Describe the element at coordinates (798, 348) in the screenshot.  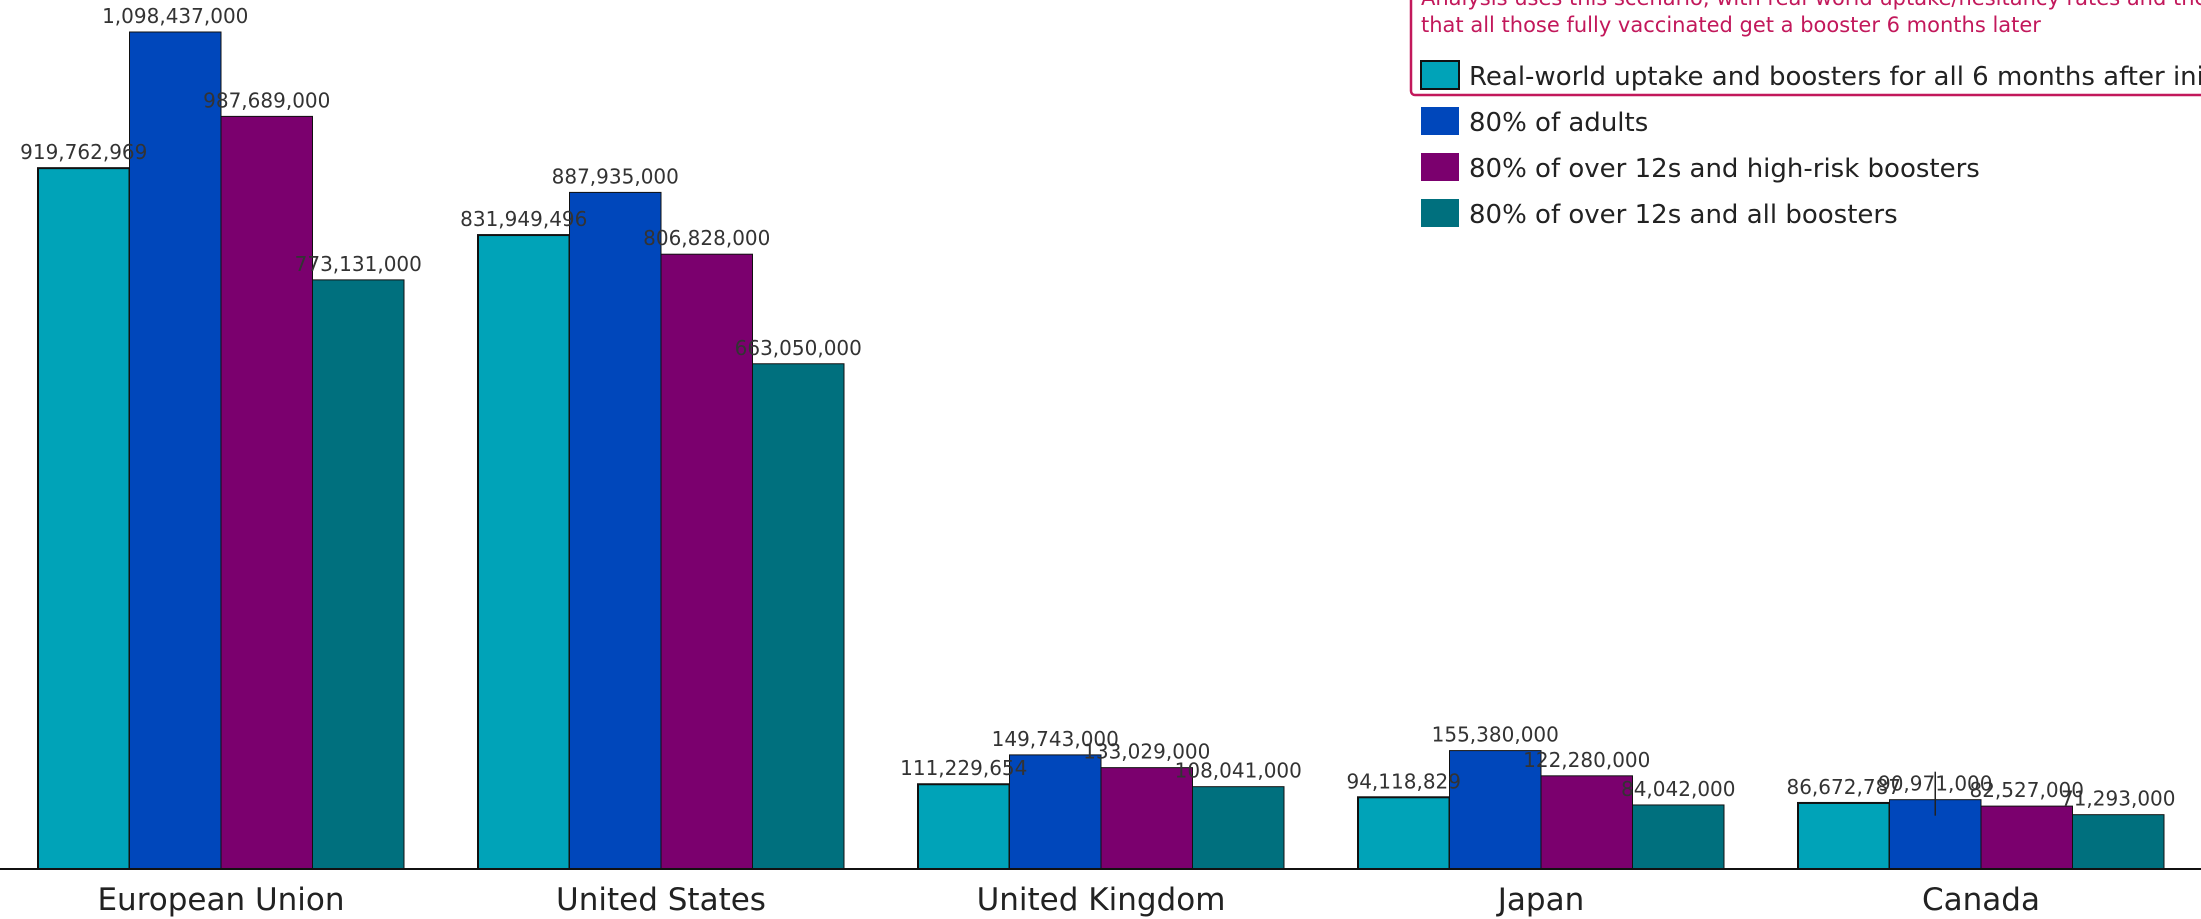
I see `value-label-united-states-series-4: 663,050,000` at that location.